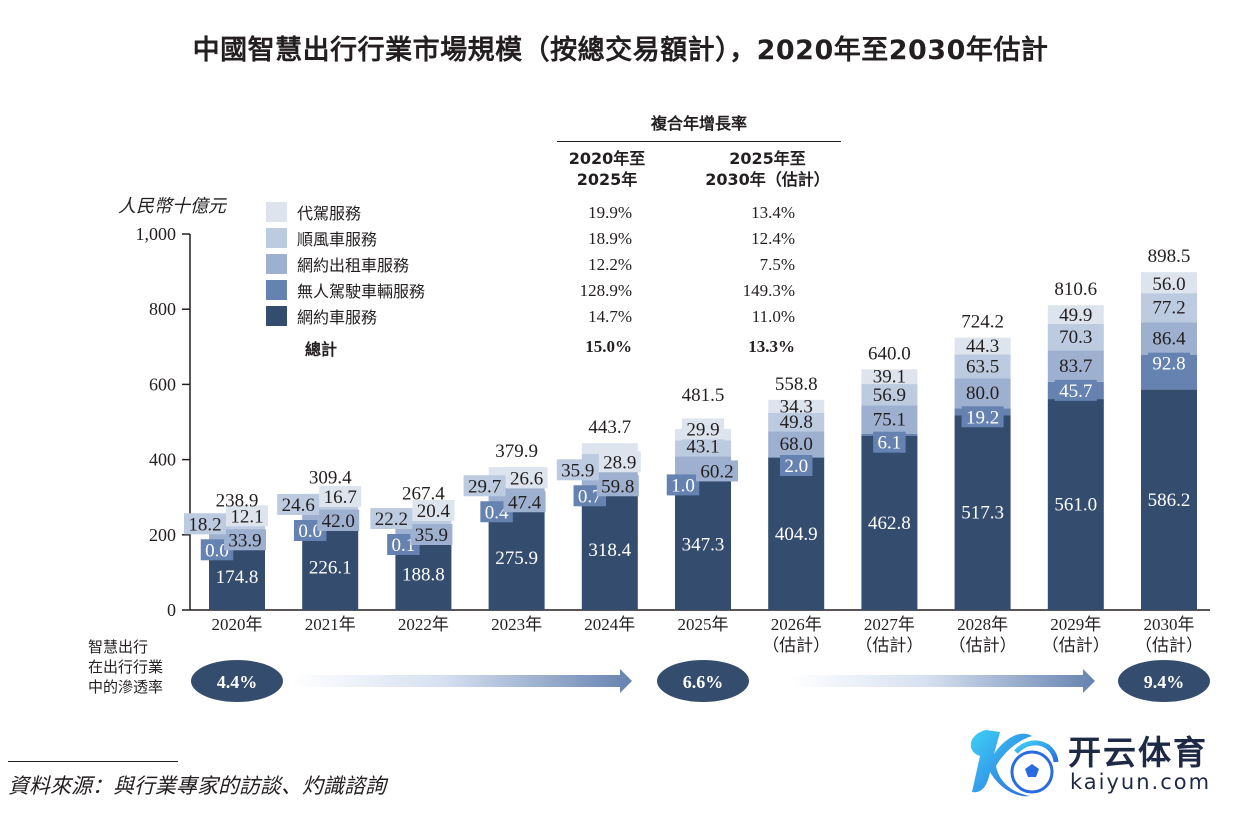  Describe the element at coordinates (93, 761) in the screenshot. I see `source-rule` at that location.